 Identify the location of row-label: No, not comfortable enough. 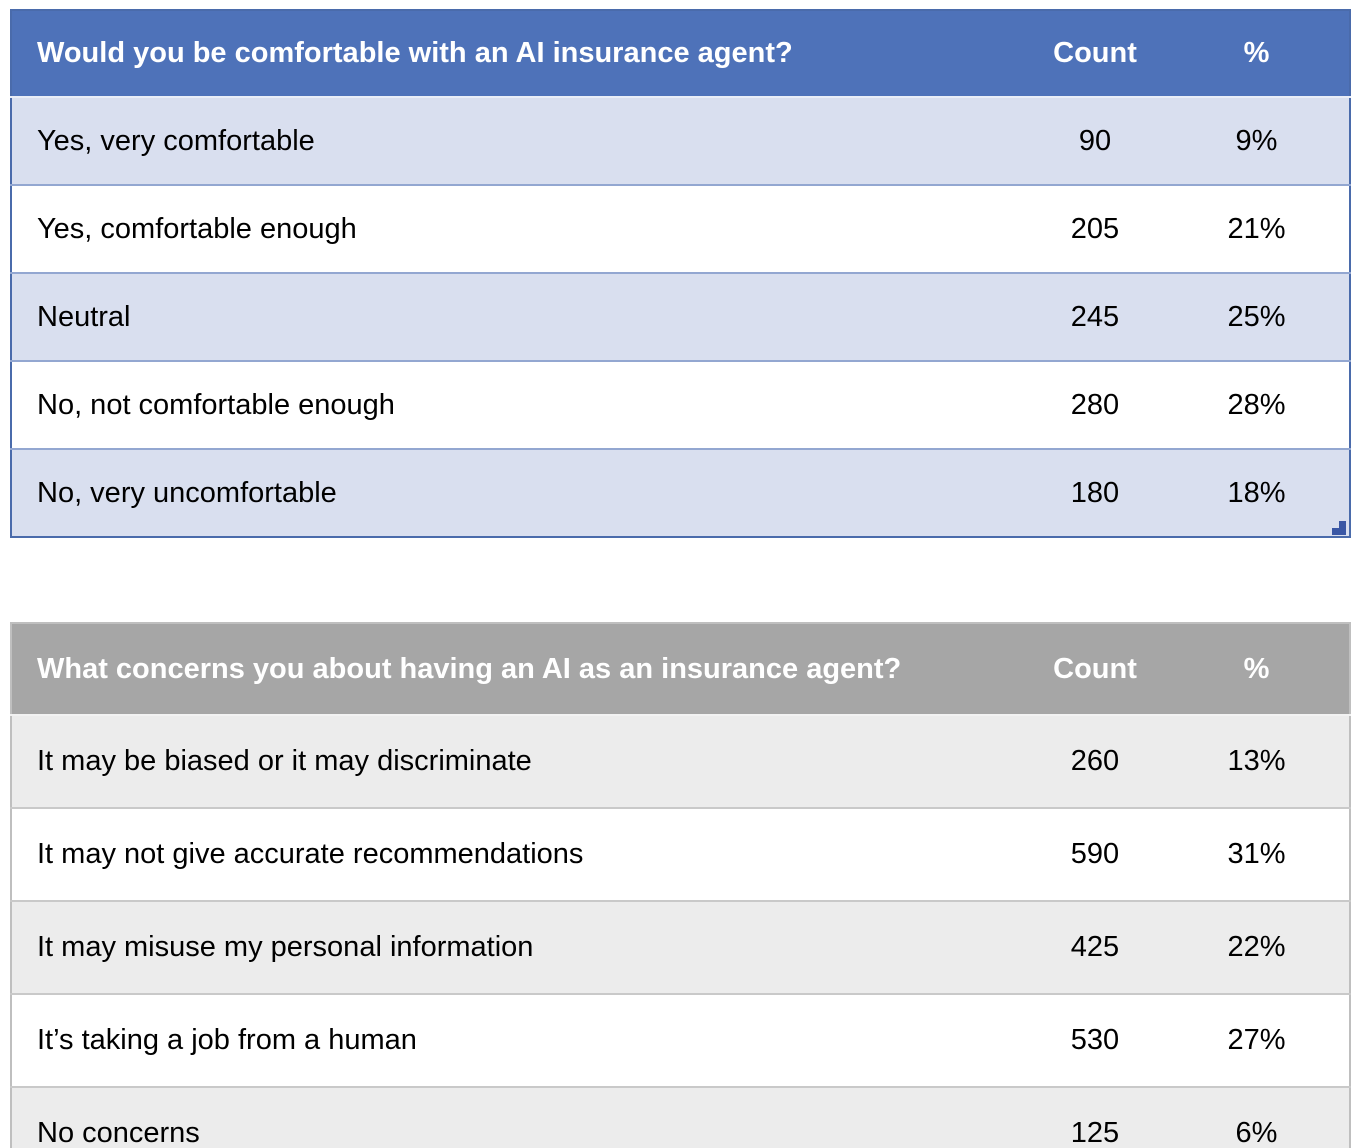
(511, 404).